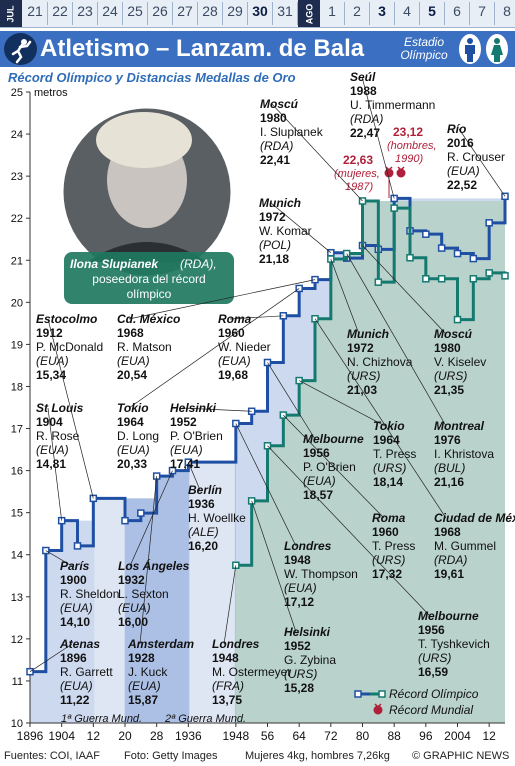 Image resolution: width=515 pixels, height=766 pixels. Describe the element at coordinates (141, 658) in the screenshot. I see `annotation-year: 1928` at that location.